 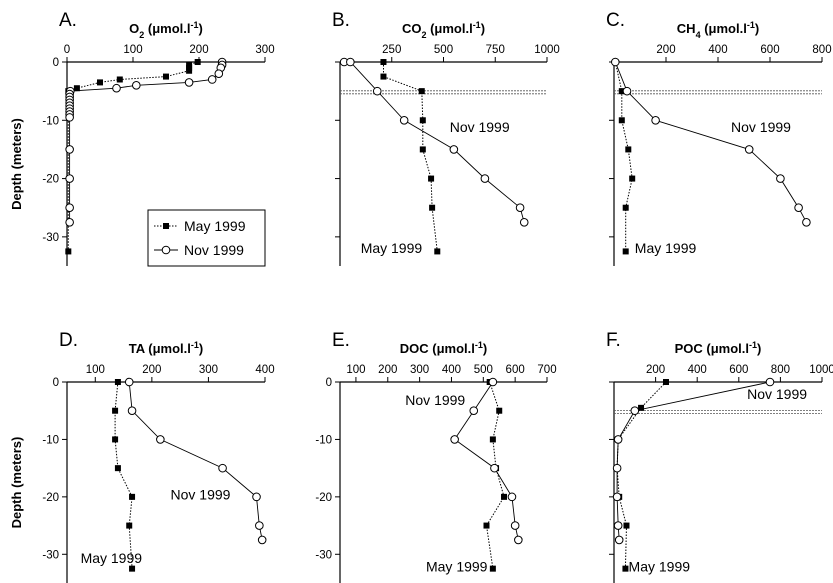 I want to click on panel-title: CO2 (μmol.l-1), so click(x=443, y=30).